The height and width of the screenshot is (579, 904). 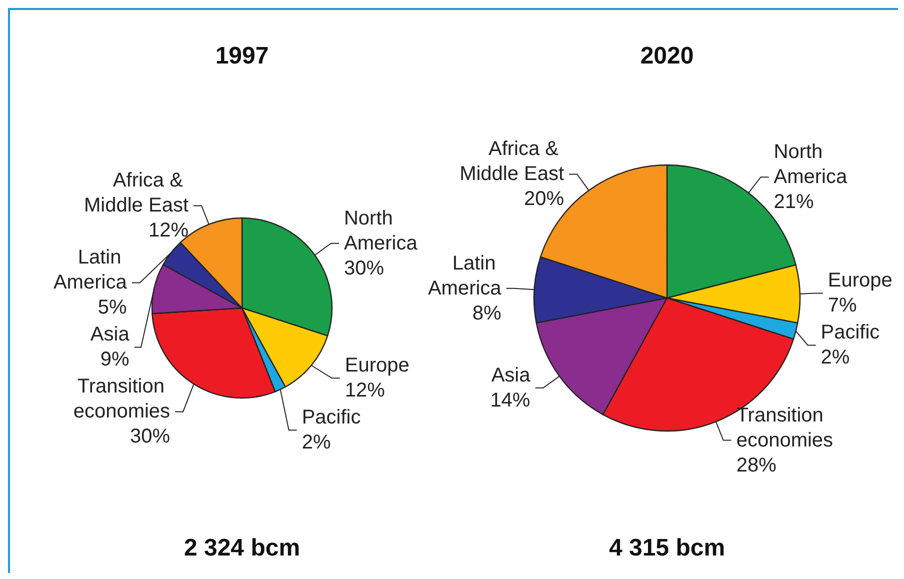 What do you see at coordinates (756, 465) in the screenshot?
I see `data-label: 28%` at bounding box center [756, 465].